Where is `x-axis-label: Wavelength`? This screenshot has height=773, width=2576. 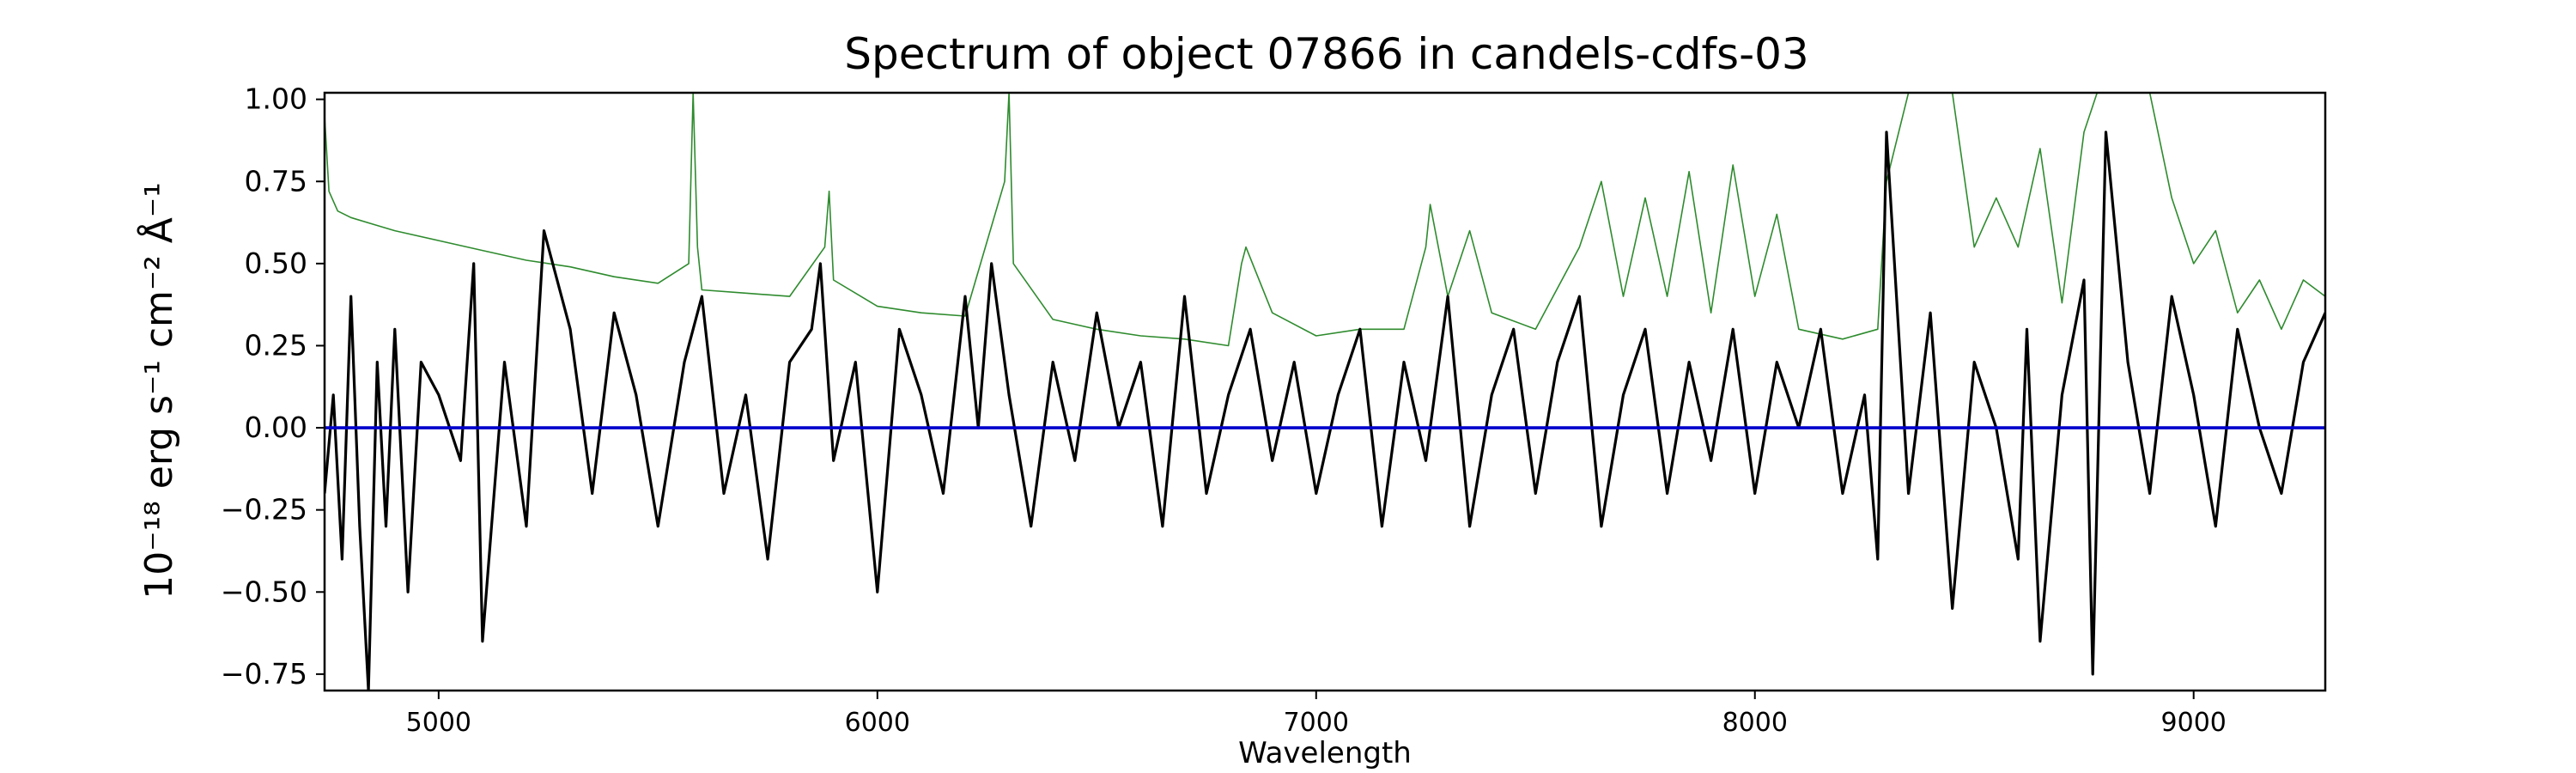
x-axis-label: Wavelength is located at coordinates (1325, 753).